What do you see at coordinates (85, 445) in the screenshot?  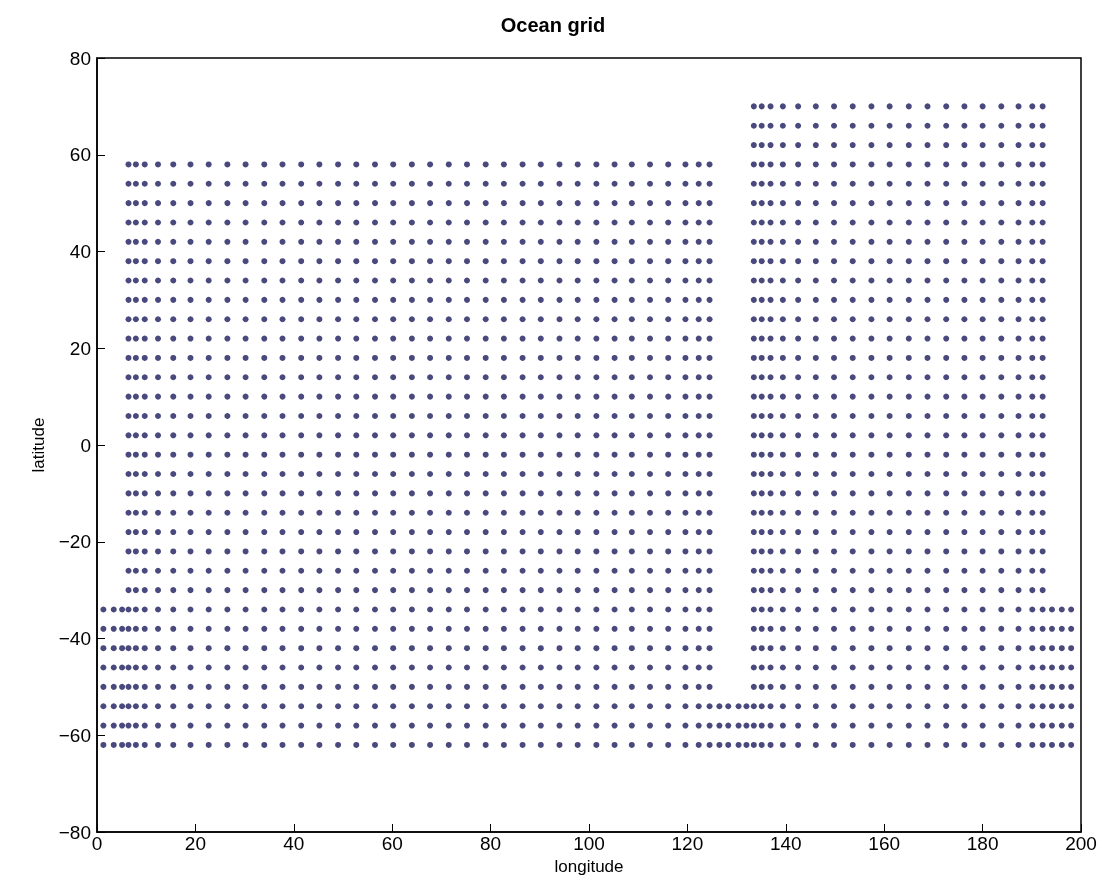 I see `y-tick-label: 0` at bounding box center [85, 445].